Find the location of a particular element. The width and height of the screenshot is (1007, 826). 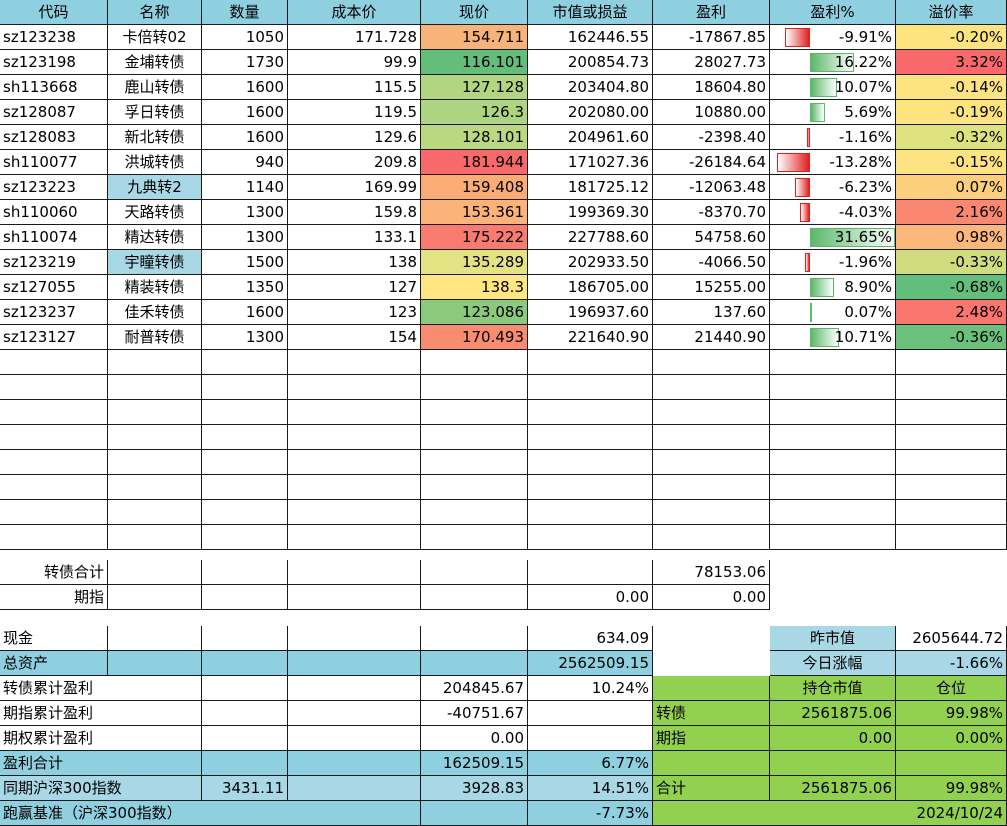

column-header-6: 盈利 is located at coordinates (711, 12).